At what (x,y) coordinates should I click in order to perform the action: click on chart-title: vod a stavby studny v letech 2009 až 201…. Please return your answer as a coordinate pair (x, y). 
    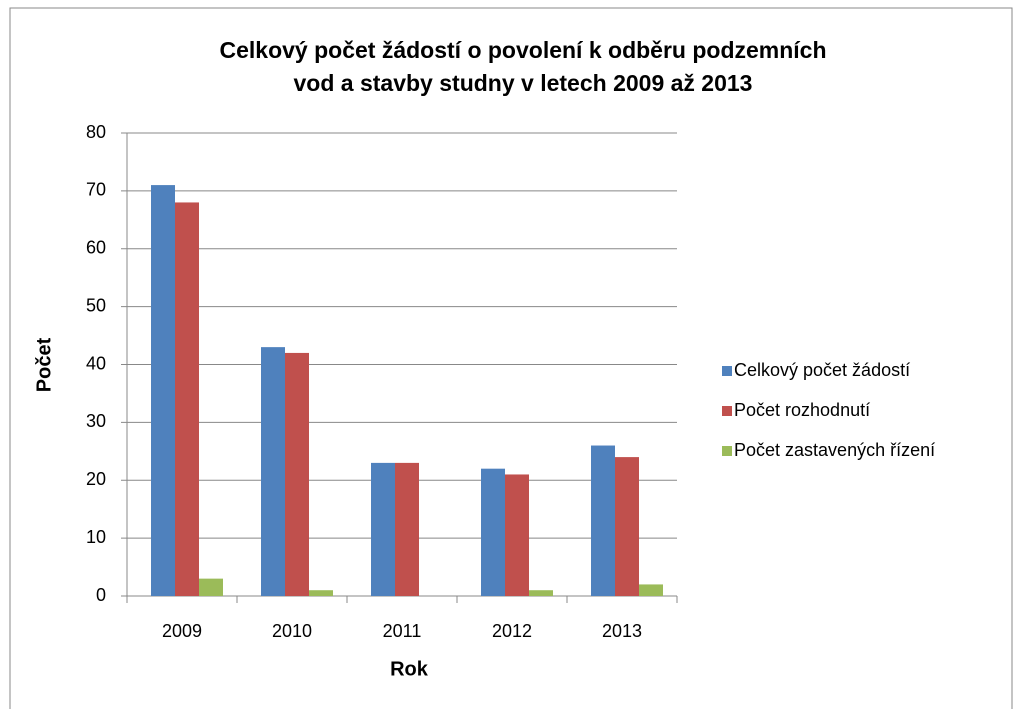
    Looking at the image, I should click on (523, 83).